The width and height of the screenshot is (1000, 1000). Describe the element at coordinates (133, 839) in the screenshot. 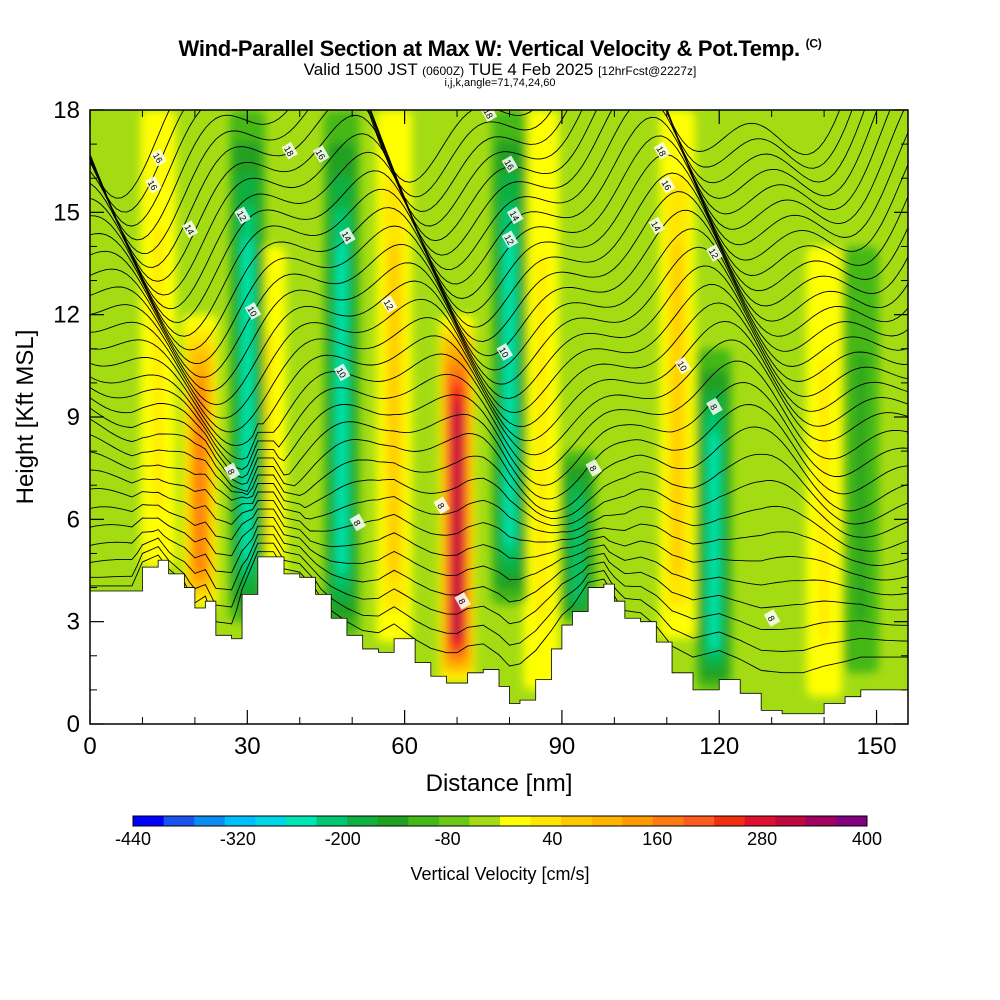

I see `colorbar-tick-label: -440` at that location.